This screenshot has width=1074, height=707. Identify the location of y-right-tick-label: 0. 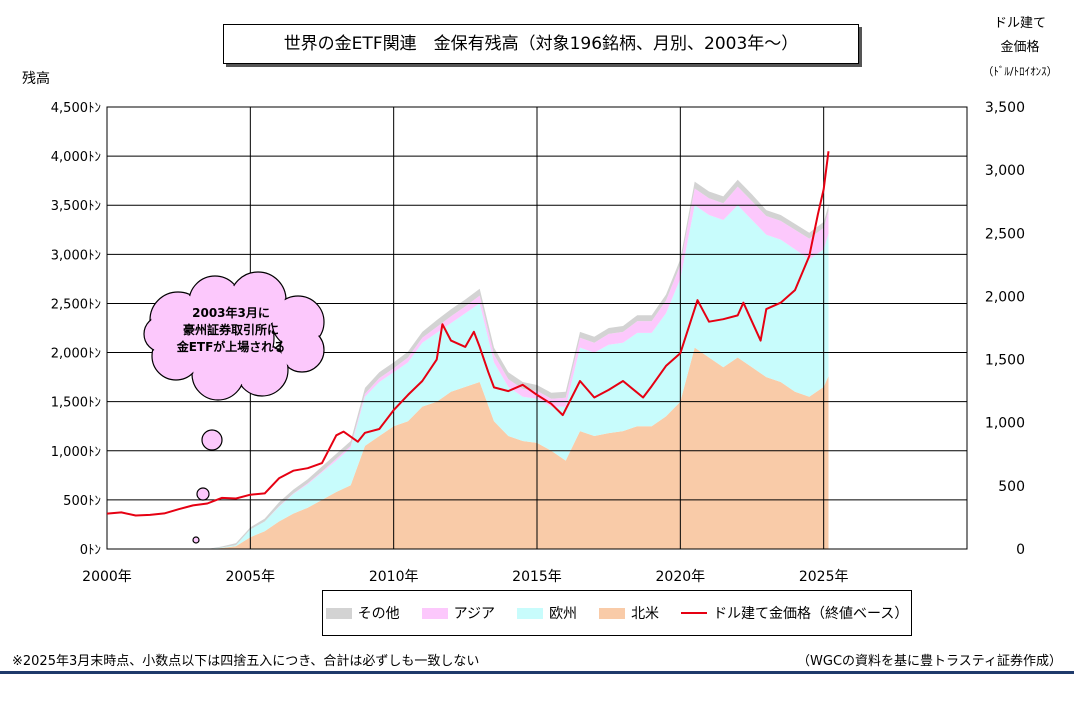
(1020, 550).